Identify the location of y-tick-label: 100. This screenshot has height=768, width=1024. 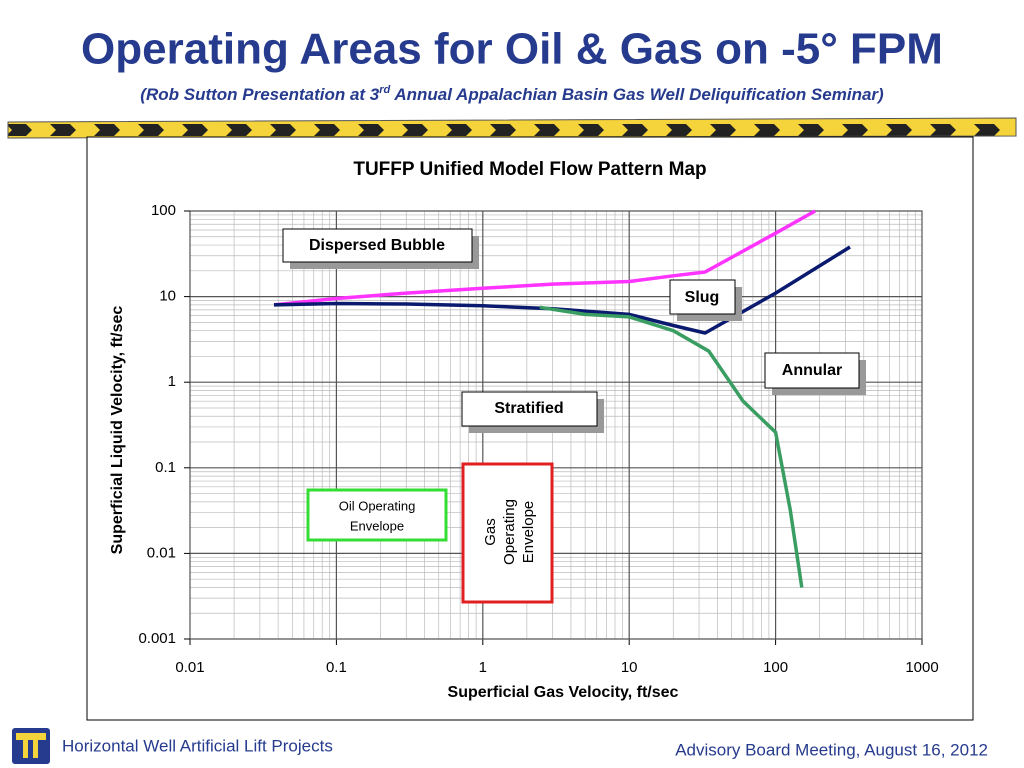
(163, 210).